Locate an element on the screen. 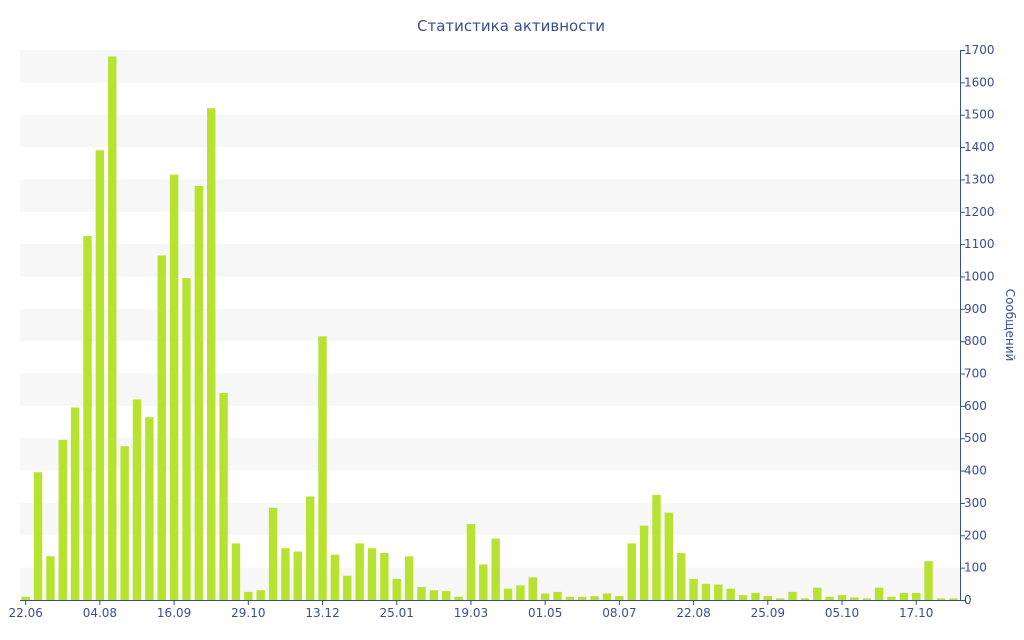 This screenshot has width=1024, height=640. y-tick-label: 1500 is located at coordinates (979, 115).